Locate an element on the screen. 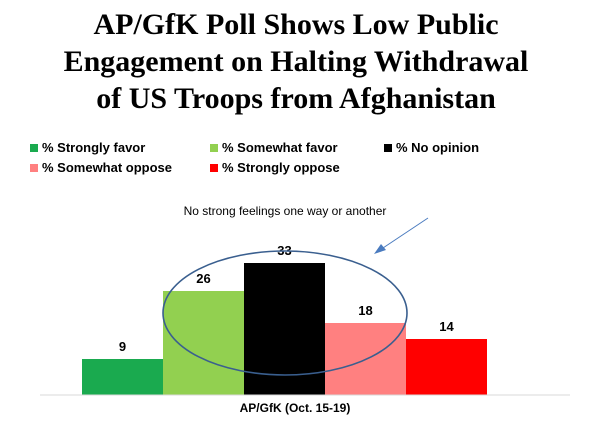  annotation-arrow-line is located at coordinates (404, 234).